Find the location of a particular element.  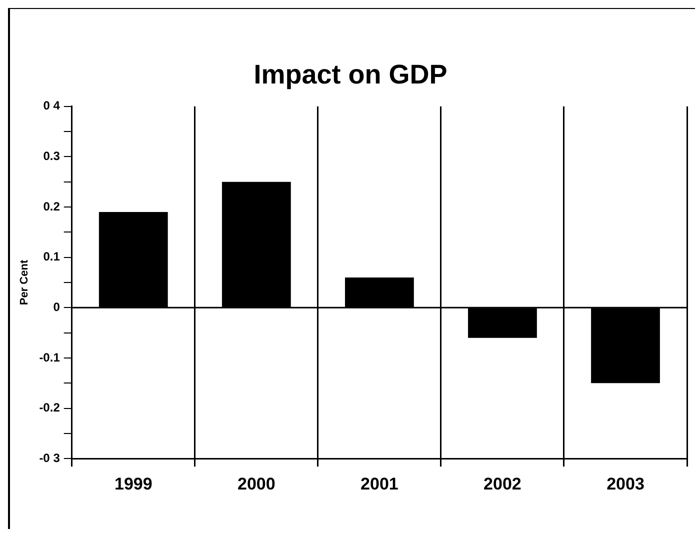

x-tick-label: 1999 is located at coordinates (133, 484).